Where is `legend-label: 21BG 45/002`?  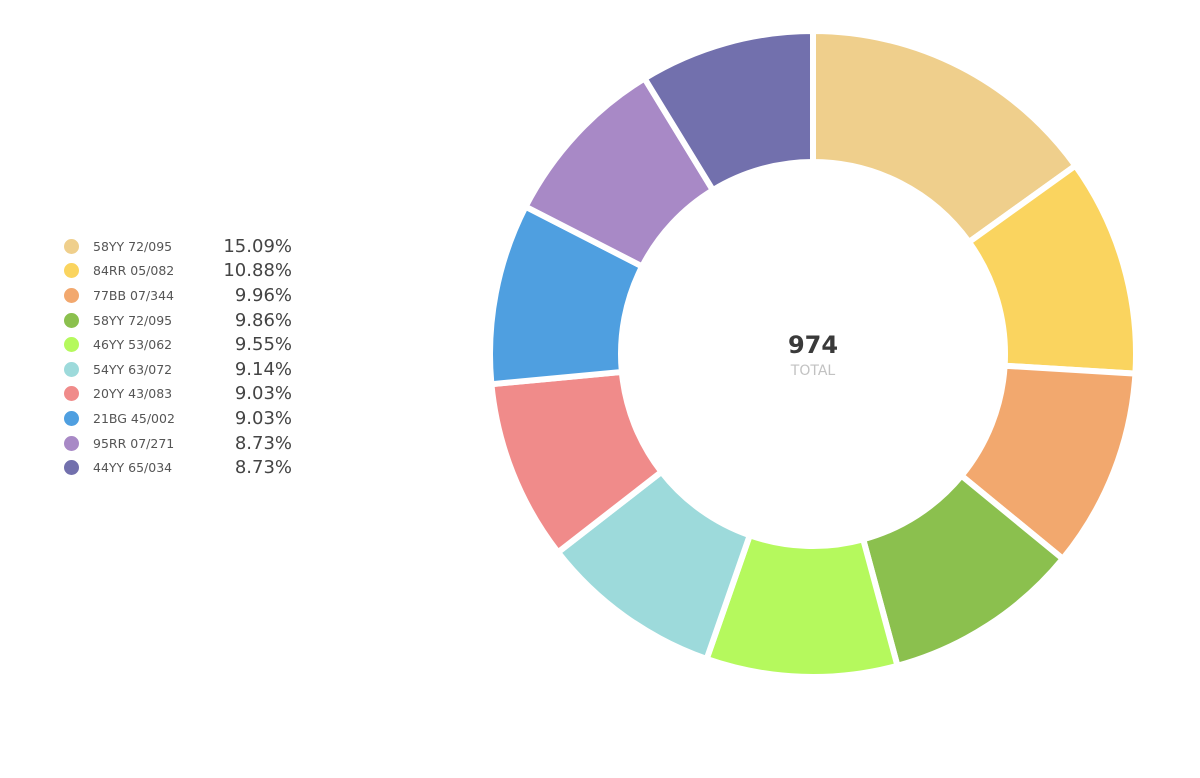
legend-label: 21BG 45/002 is located at coordinates (134, 418).